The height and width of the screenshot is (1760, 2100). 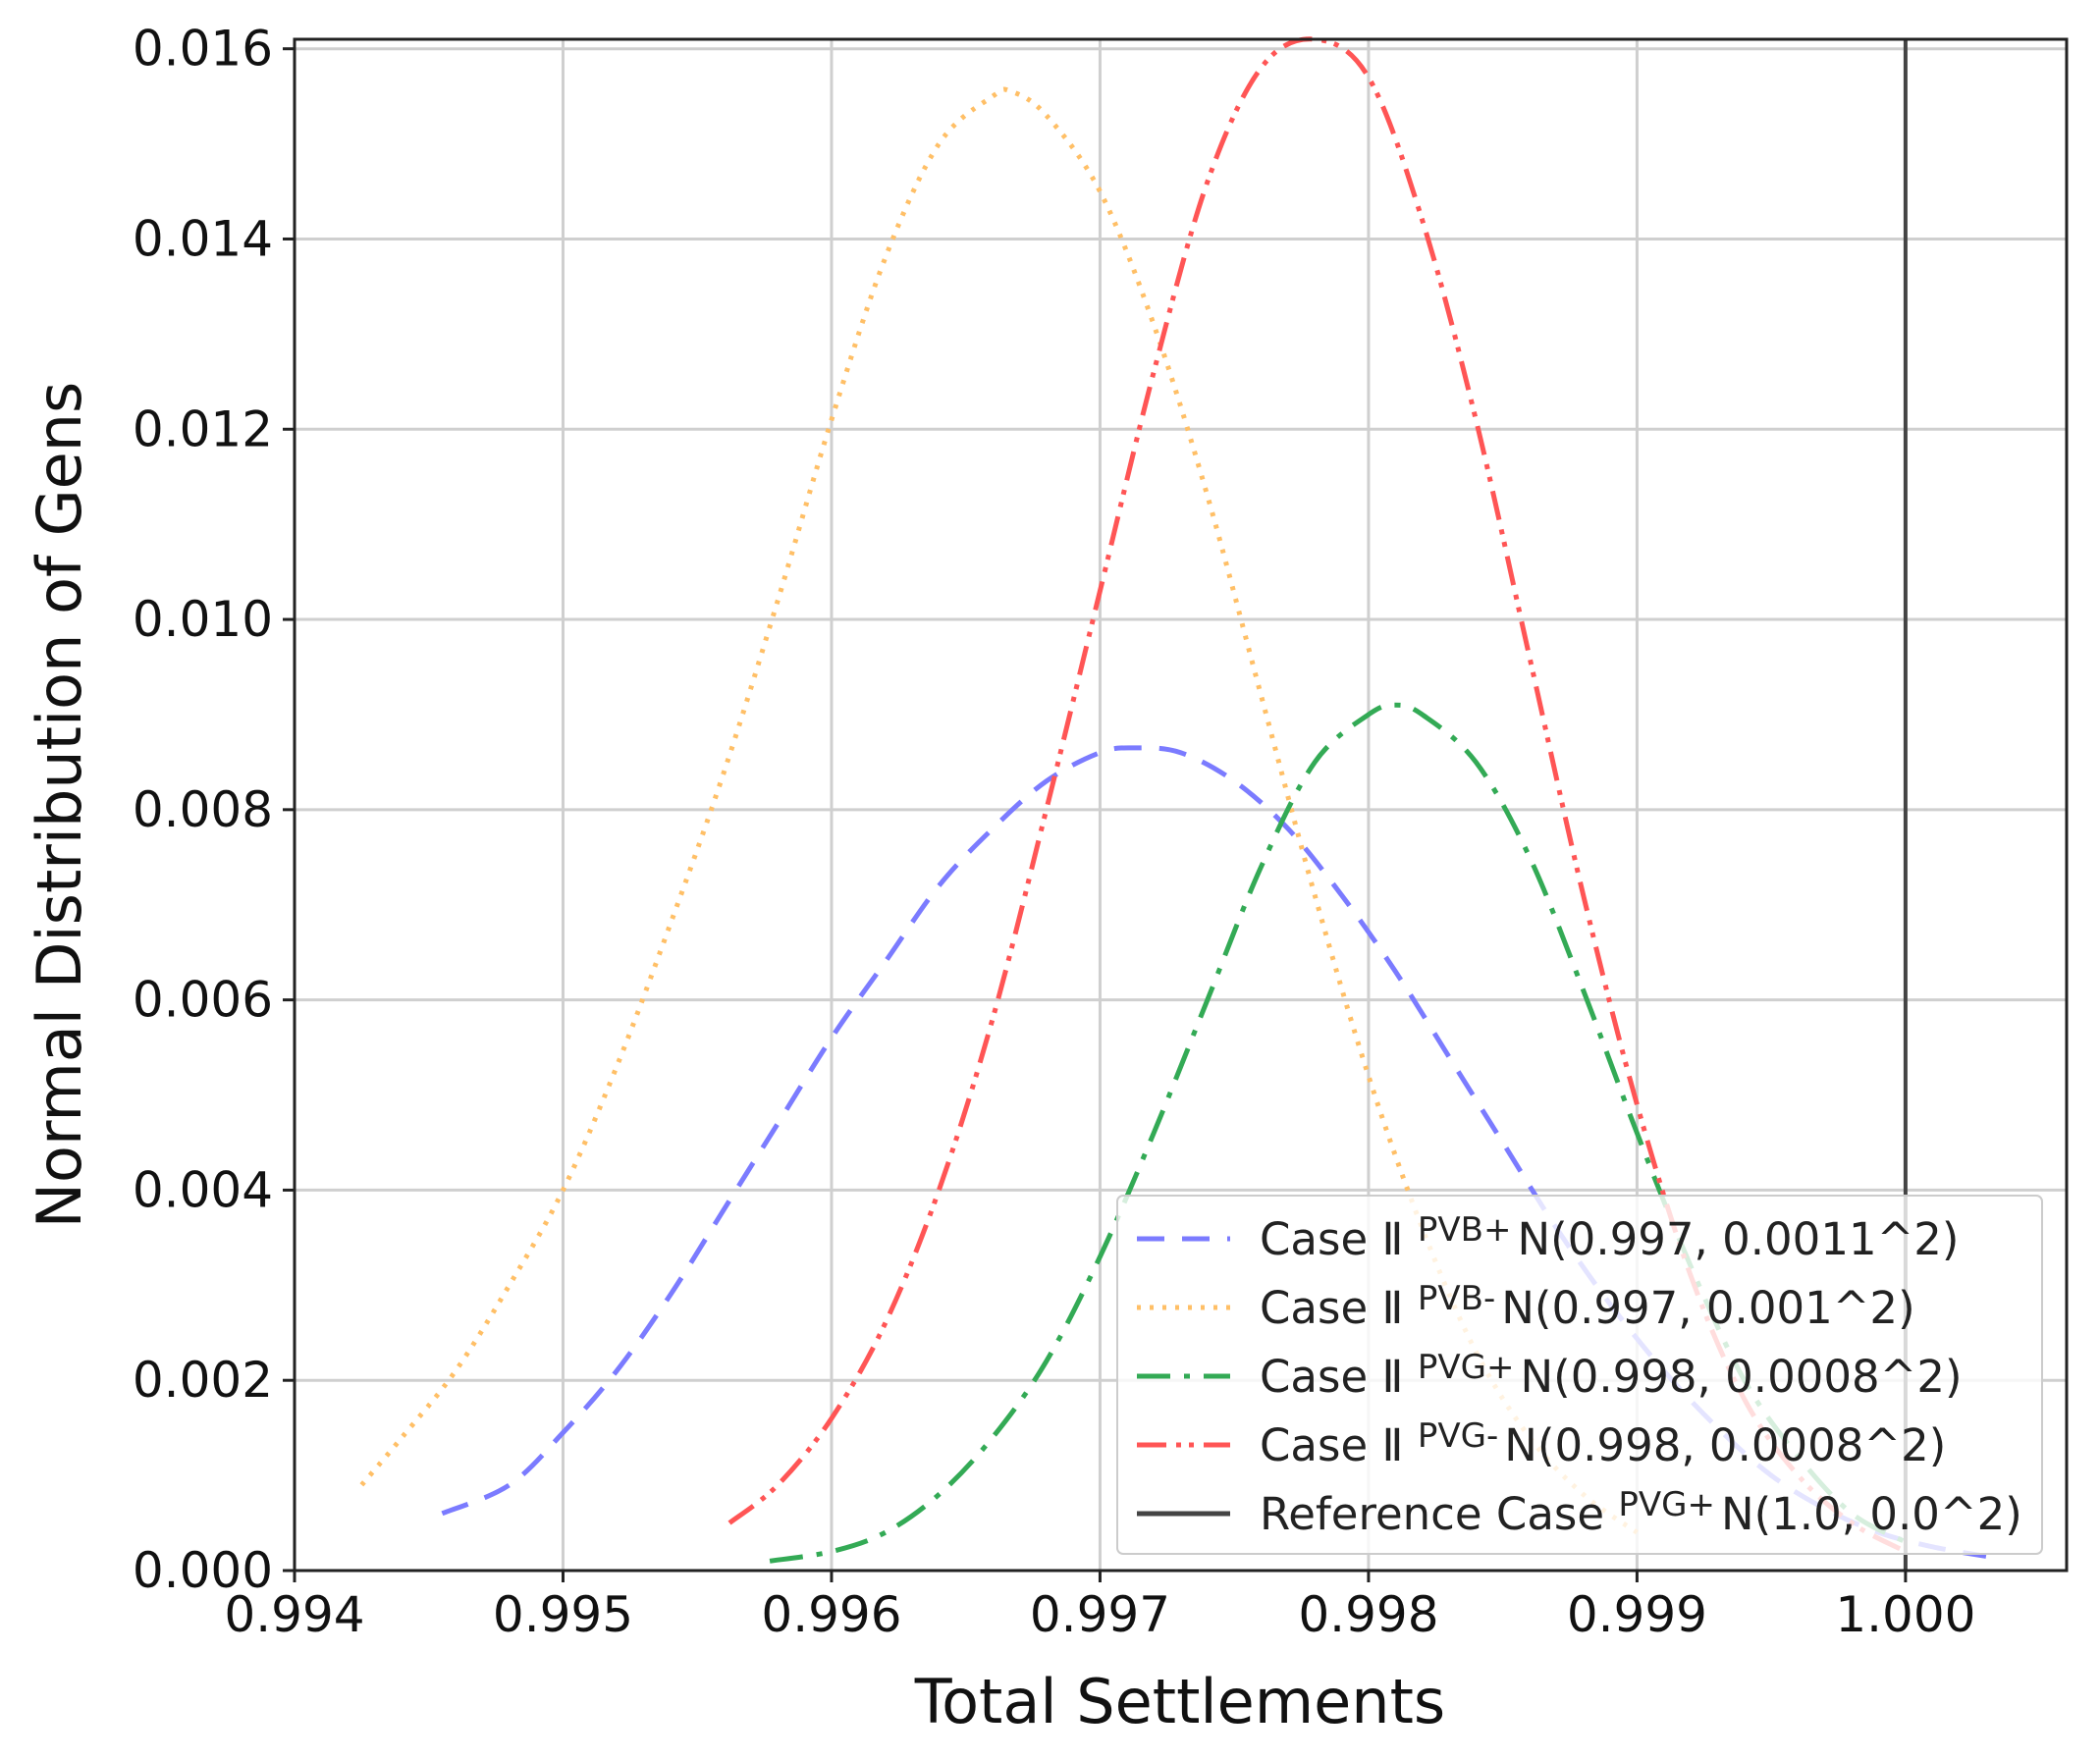 What do you see at coordinates (1637, 1615) in the screenshot?
I see `x-tick-label: 0.999` at bounding box center [1637, 1615].